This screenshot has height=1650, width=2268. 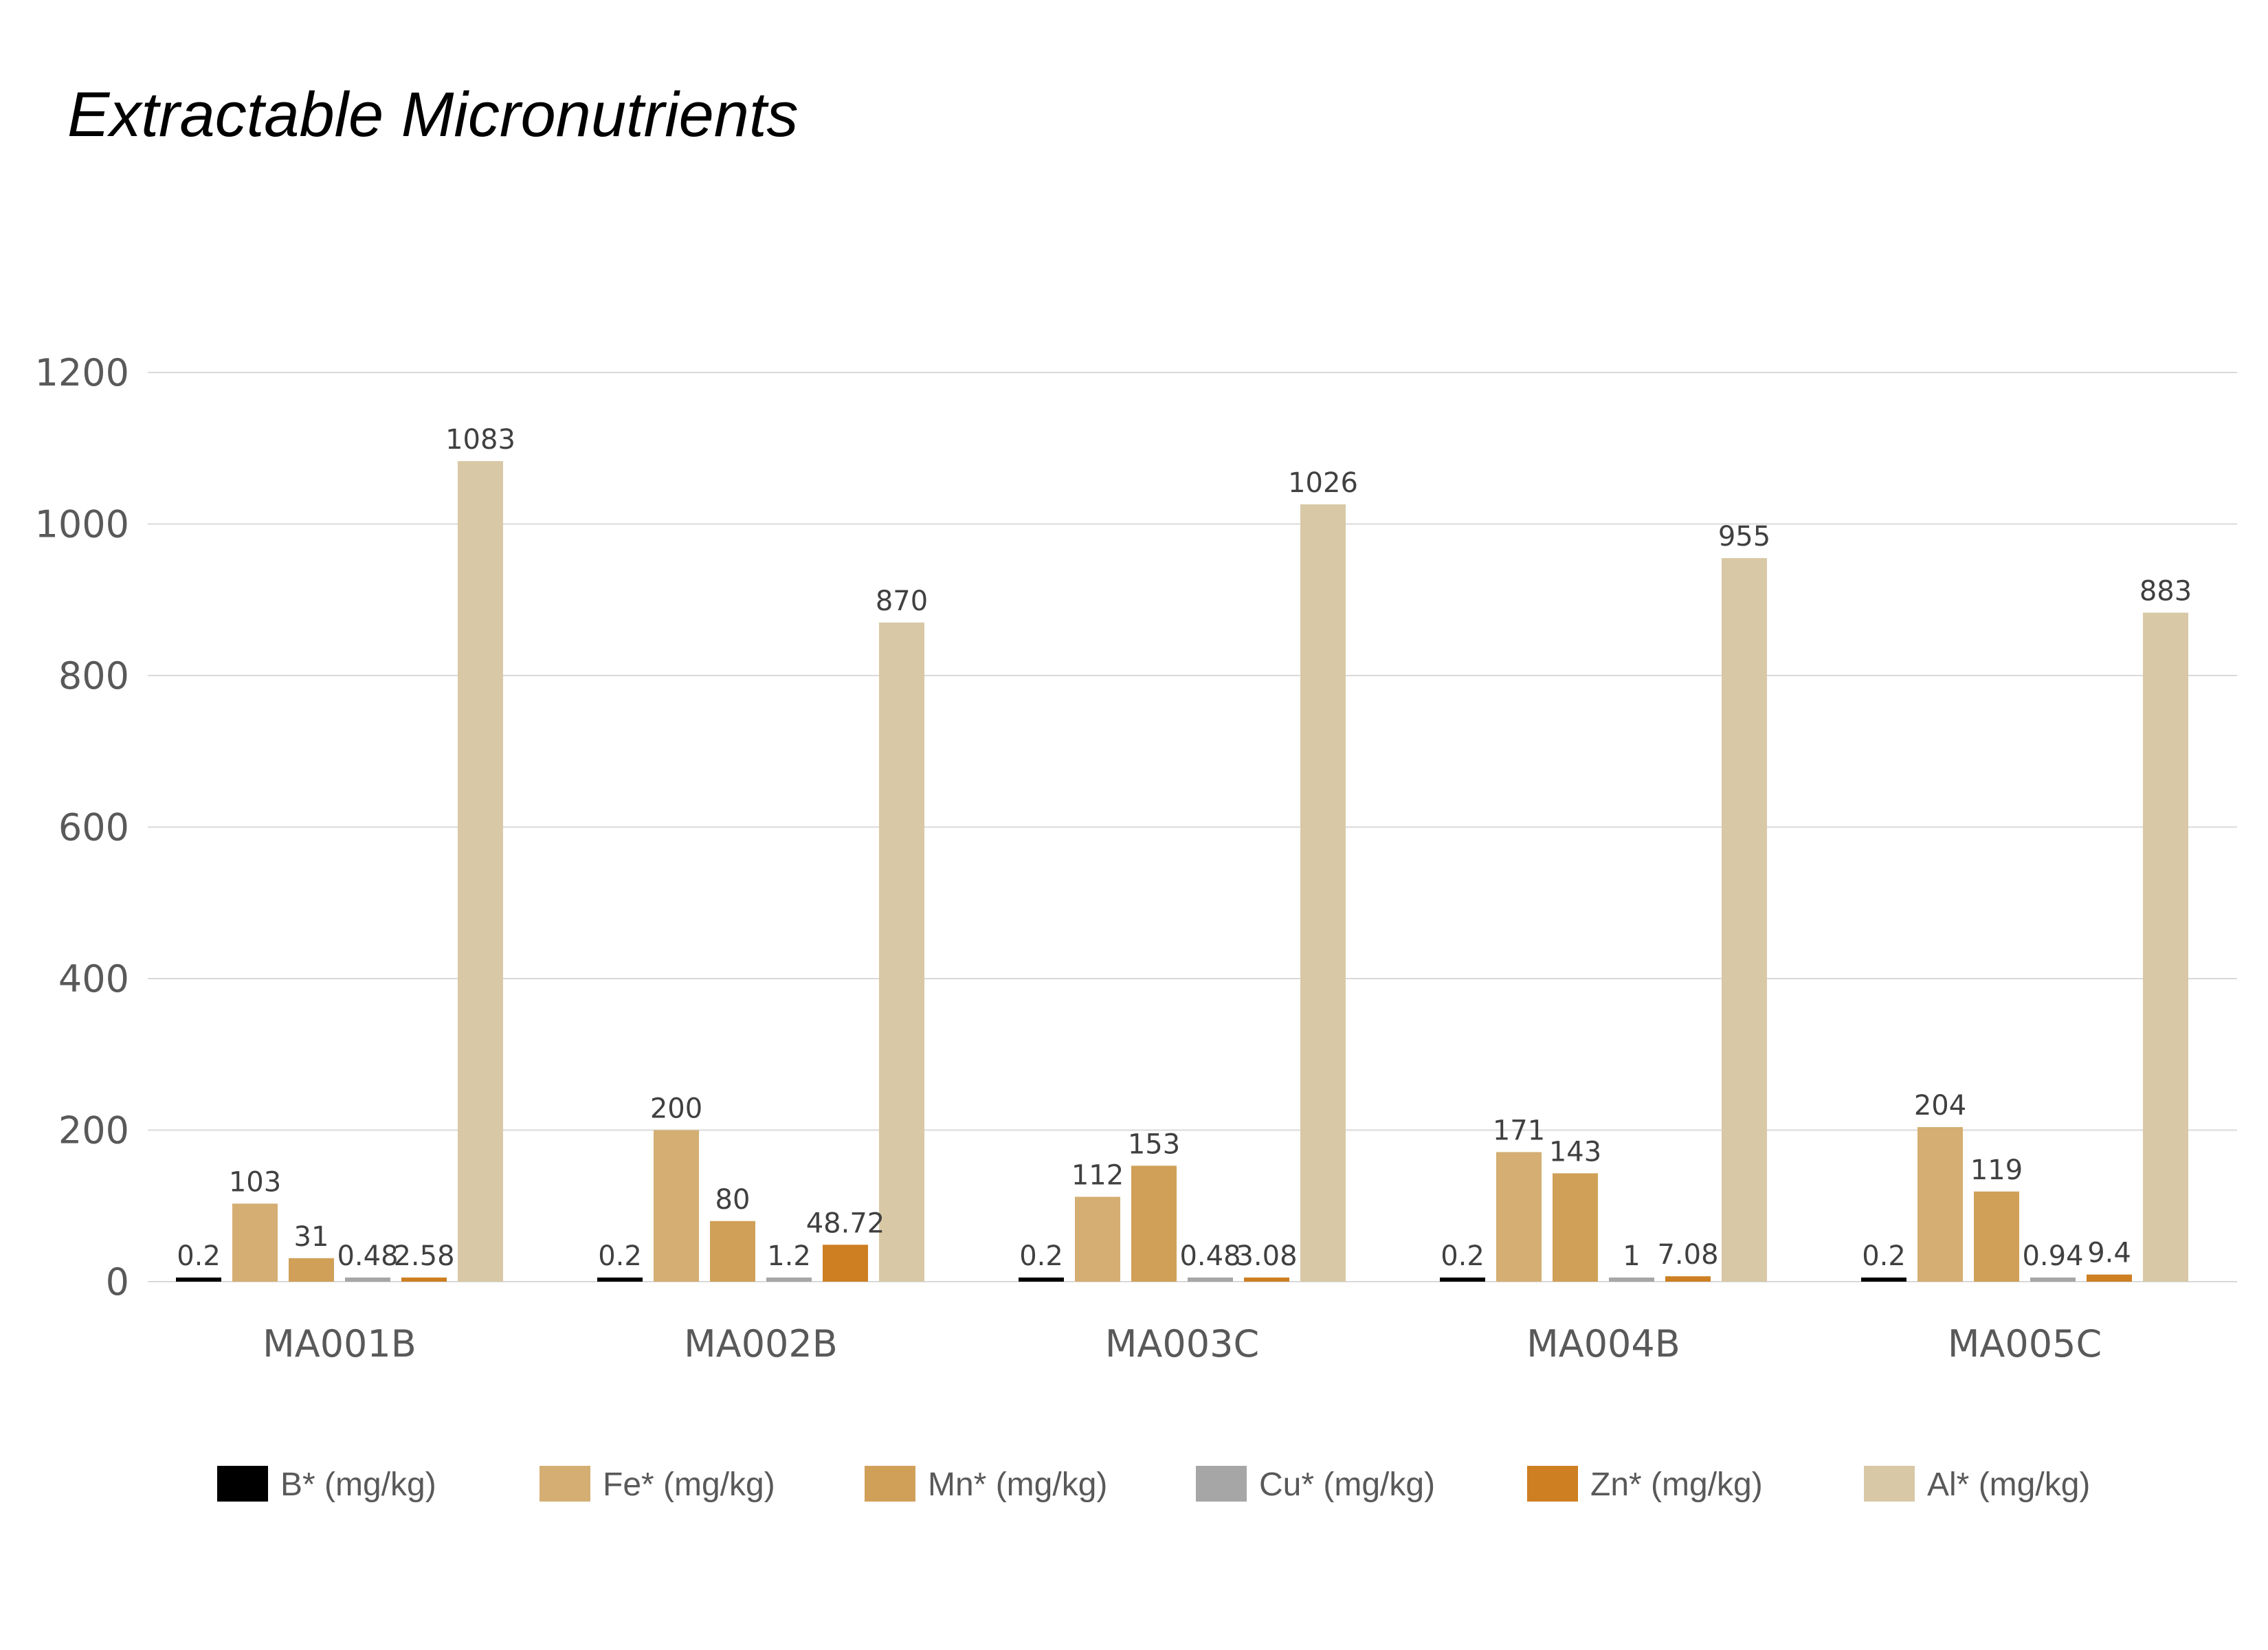 I want to click on data-label: 31, so click(x=311, y=1237).